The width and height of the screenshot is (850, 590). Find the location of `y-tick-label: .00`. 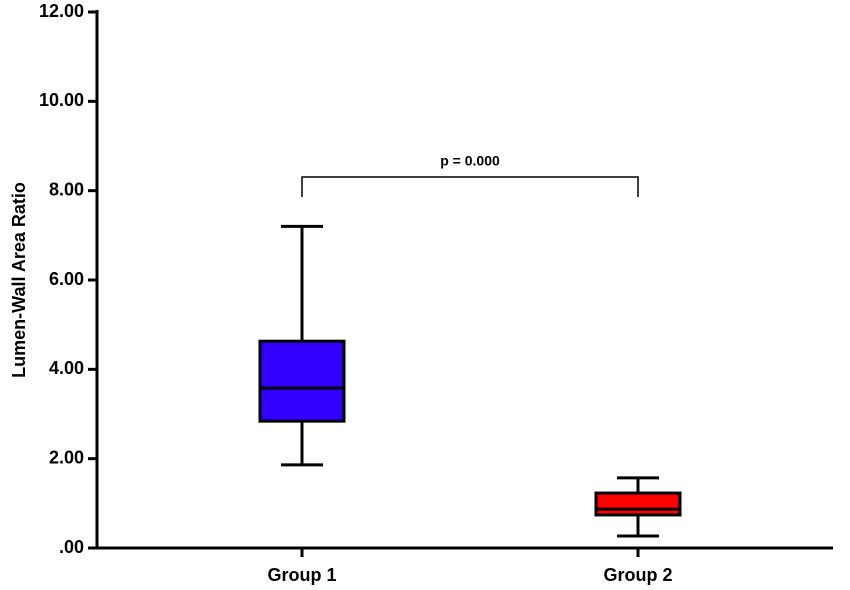

y-tick-label: .00 is located at coordinates (71, 547).